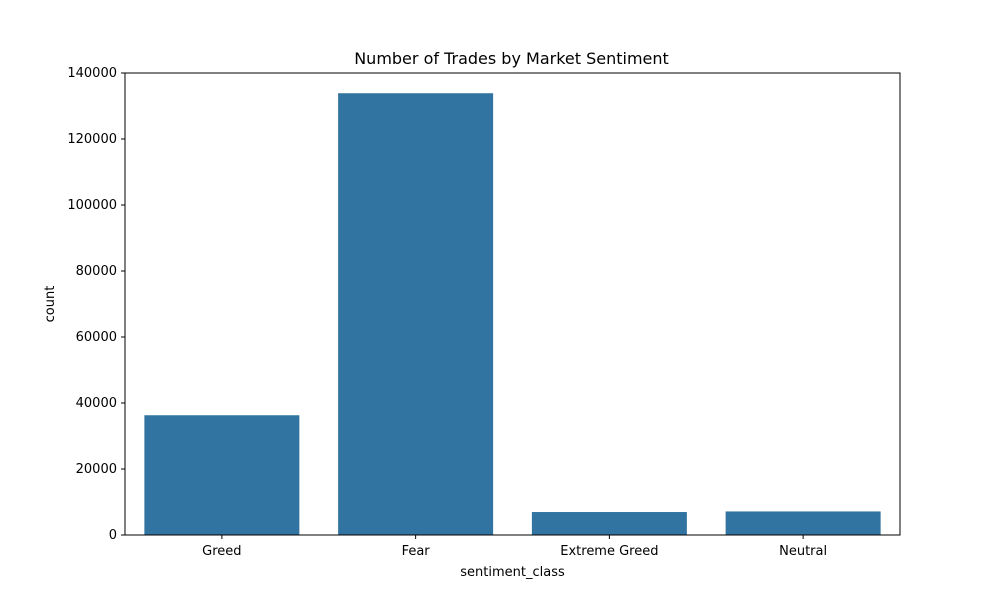 The width and height of the screenshot is (1000, 604). What do you see at coordinates (92, 139) in the screenshot?
I see `y-tick-label: 120000` at bounding box center [92, 139].